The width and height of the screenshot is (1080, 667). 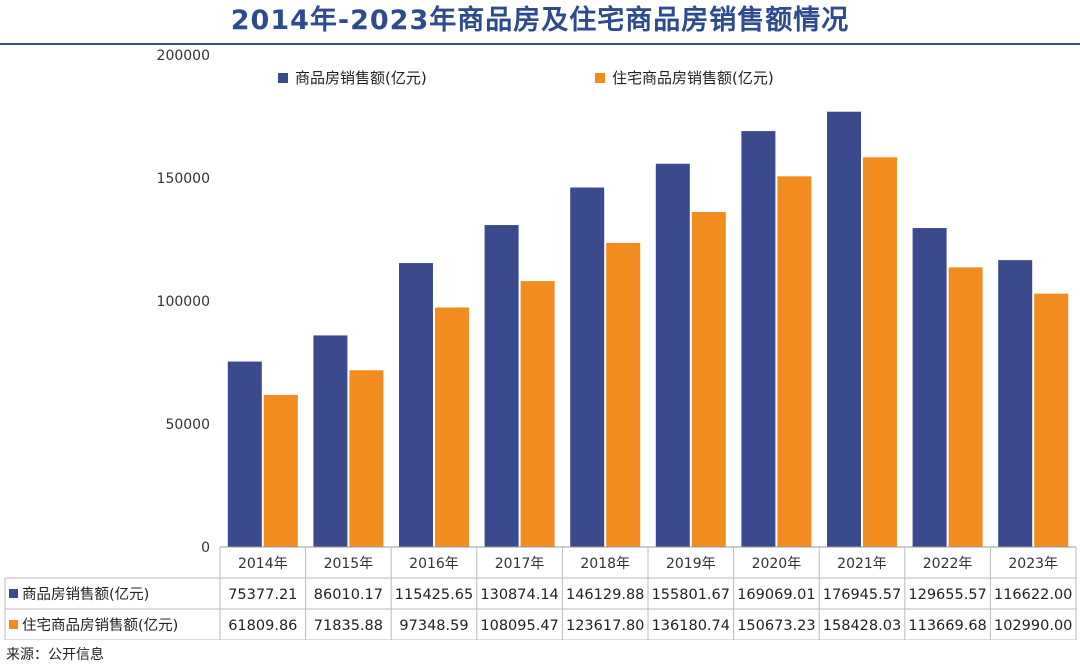 I want to click on data-table-cell: 130874.14, so click(x=519, y=595).